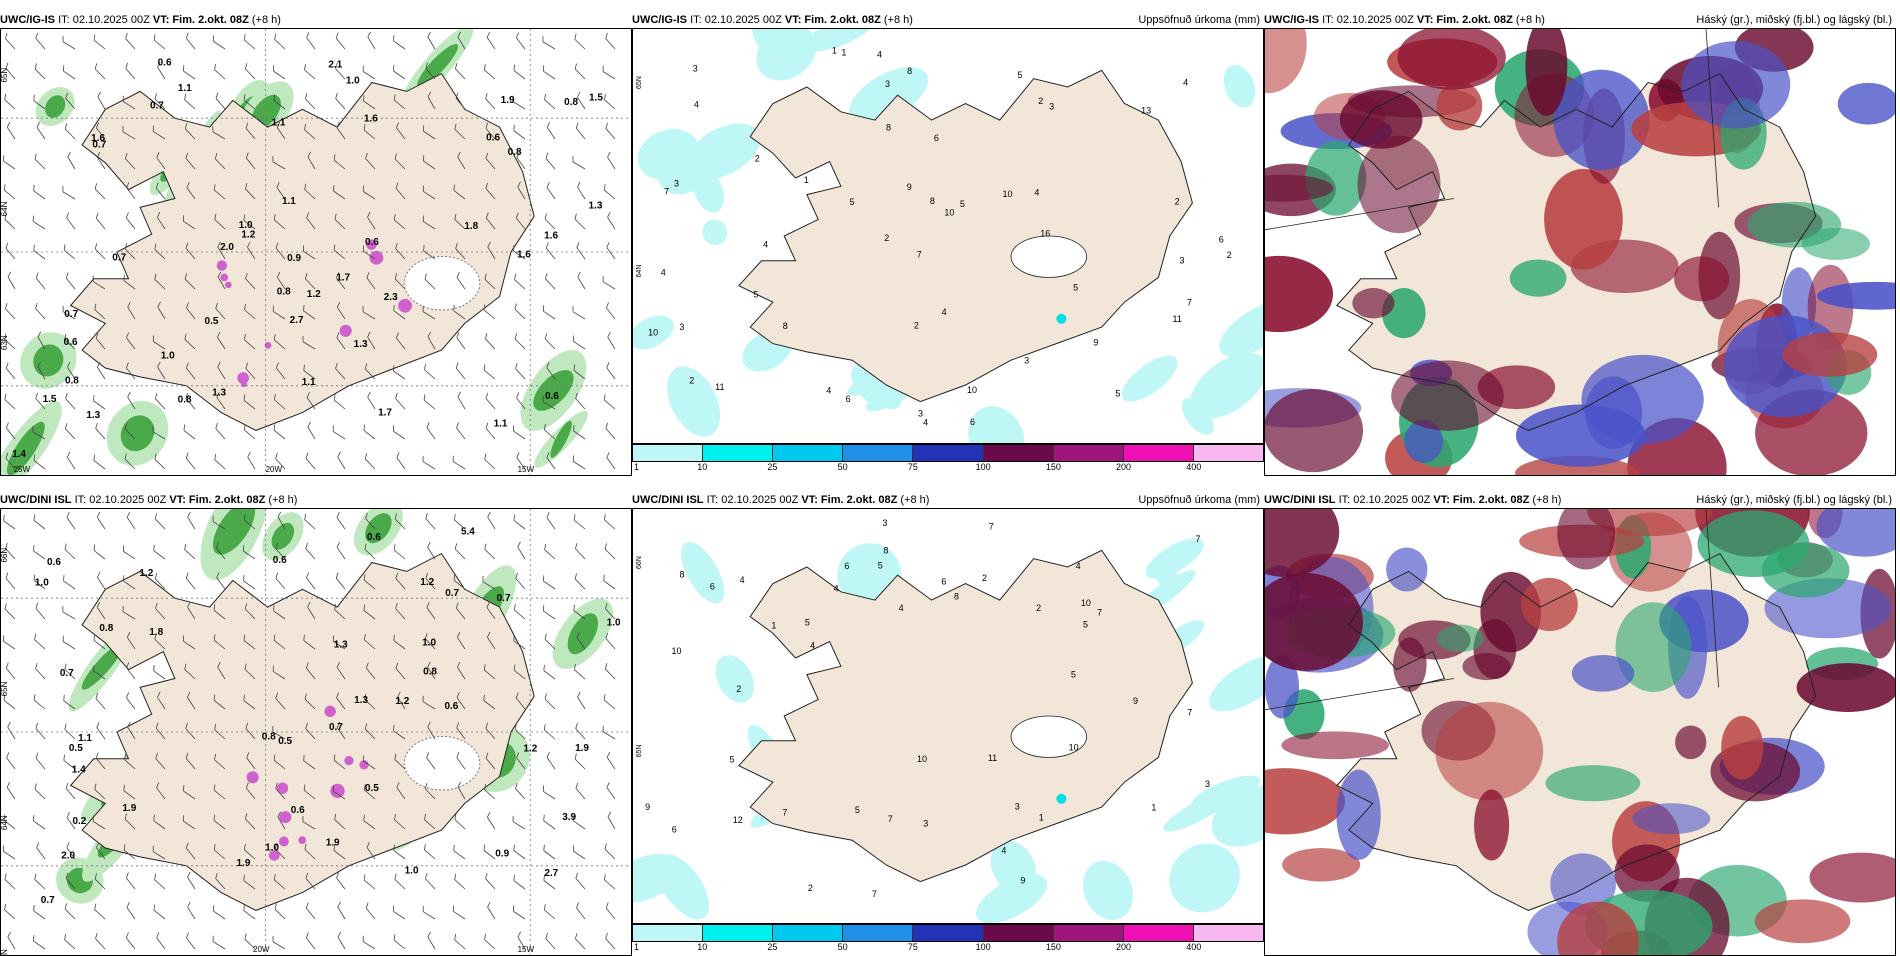 The image size is (1900, 956). Describe the element at coordinates (843, 53) in the screenshot. I see `precip-value-label: 1` at that location.